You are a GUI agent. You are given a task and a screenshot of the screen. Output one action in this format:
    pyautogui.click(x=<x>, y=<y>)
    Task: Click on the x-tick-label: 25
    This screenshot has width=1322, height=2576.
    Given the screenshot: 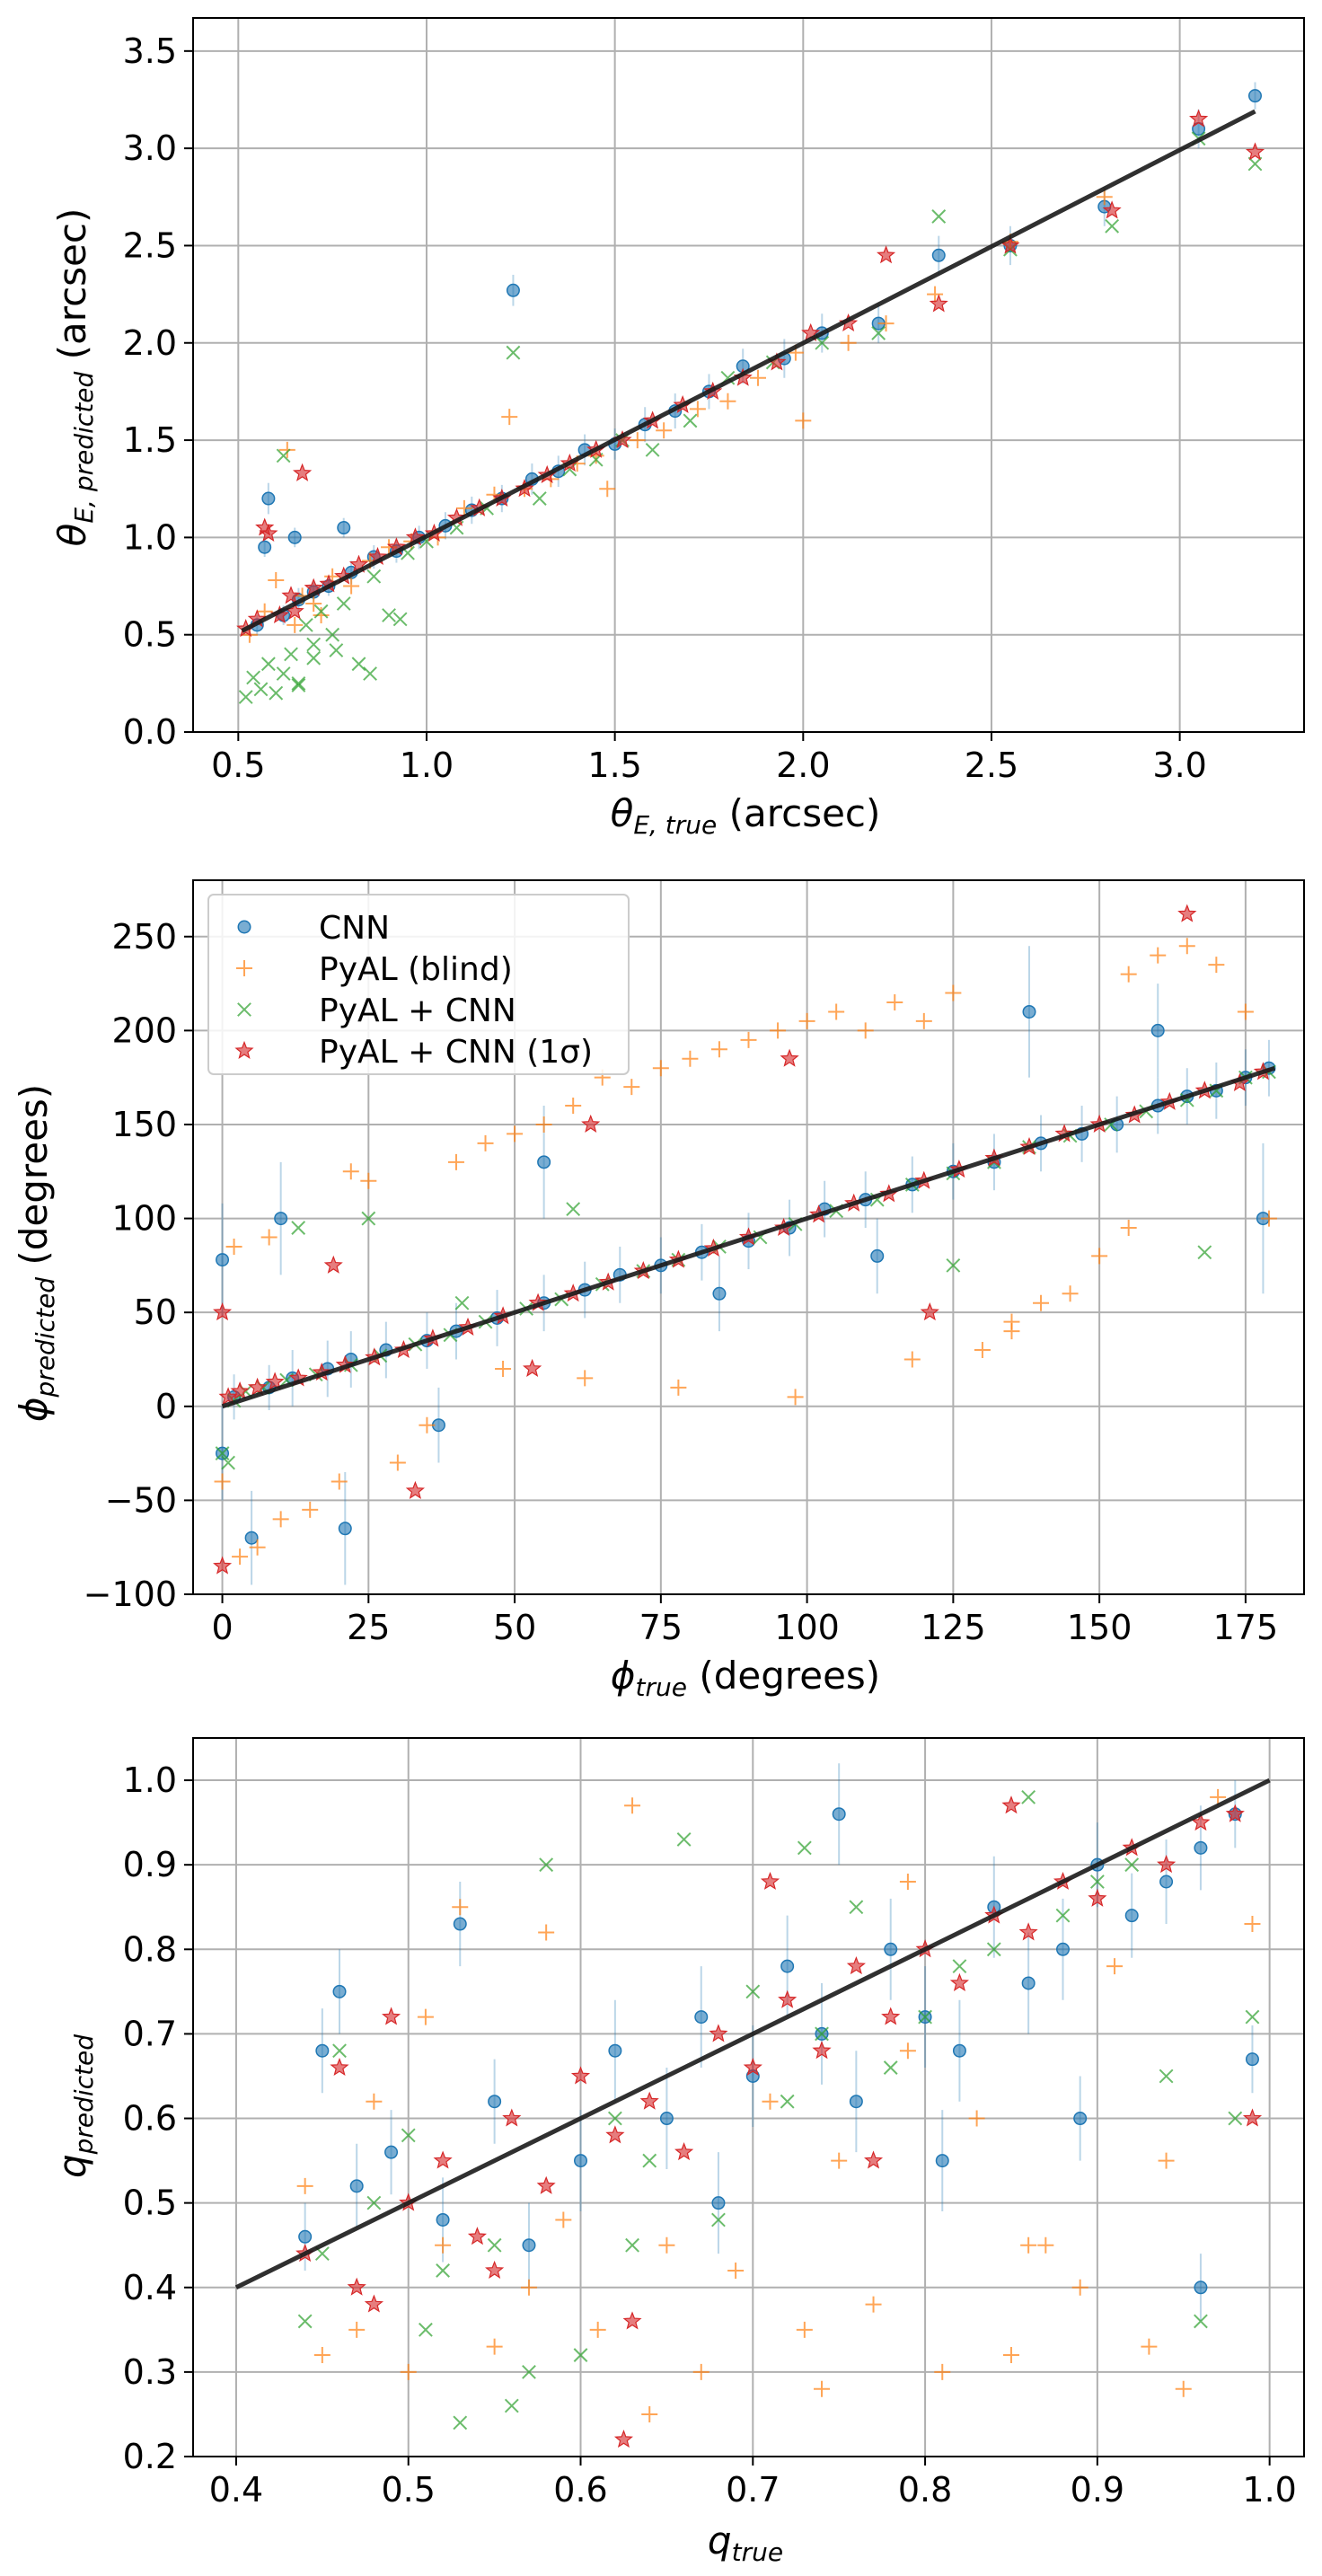 What is the action you would take?
    pyautogui.click(x=368, y=1627)
    